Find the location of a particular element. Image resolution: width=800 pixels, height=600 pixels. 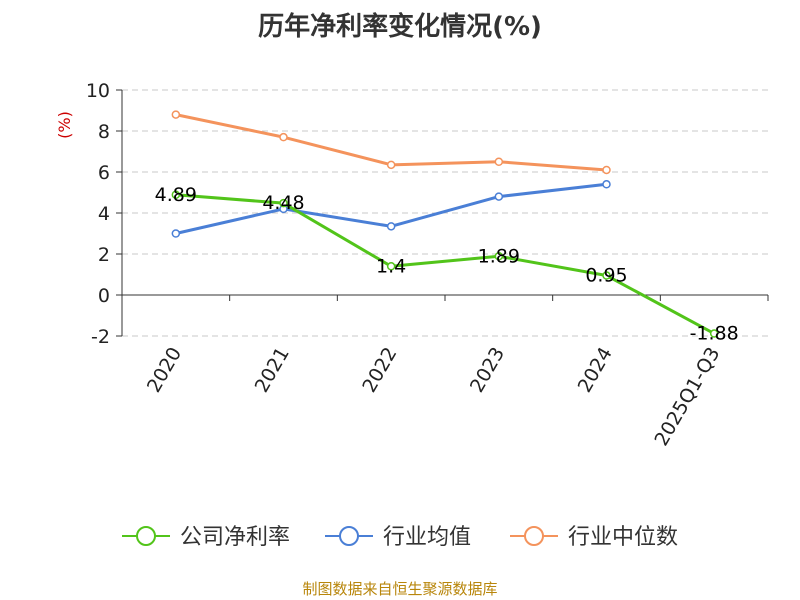

data-label: 1.4 is located at coordinates (391, 266).